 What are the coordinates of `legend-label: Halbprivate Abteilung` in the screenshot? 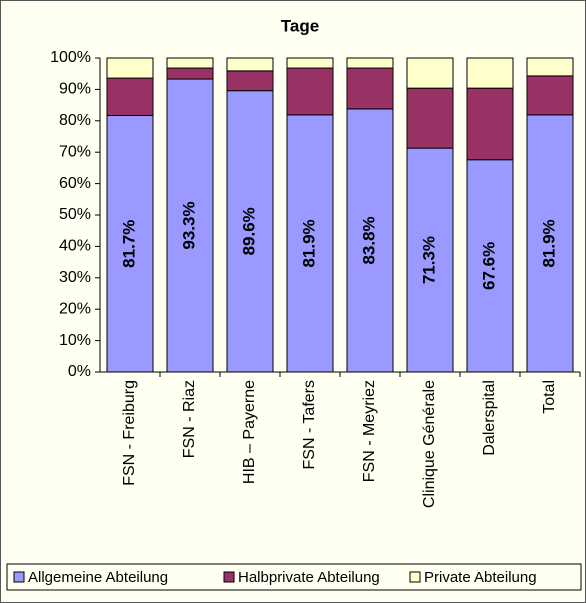 It's located at (309, 577).